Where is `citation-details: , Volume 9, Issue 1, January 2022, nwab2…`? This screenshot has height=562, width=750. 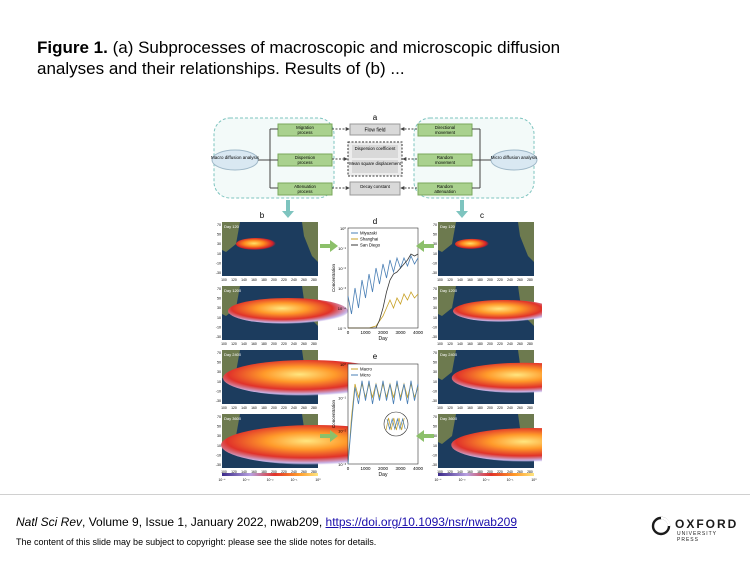
citation-details: , Volume 9, Issue 1, January 2022, nwab2… is located at coordinates (204, 522).